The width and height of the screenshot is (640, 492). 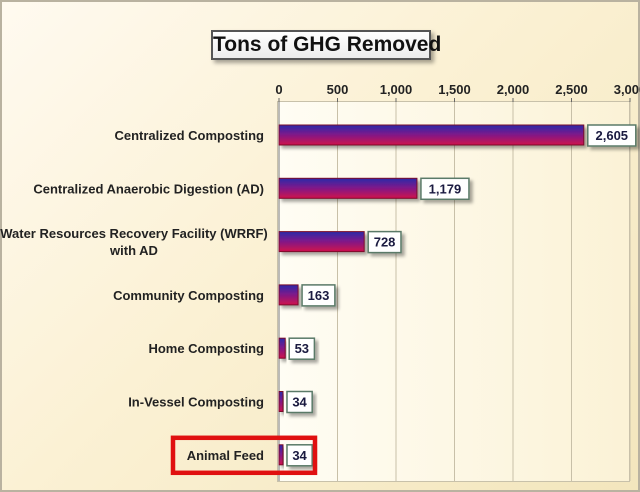 I want to click on x-tick-label: 2,500, so click(x=571, y=89).